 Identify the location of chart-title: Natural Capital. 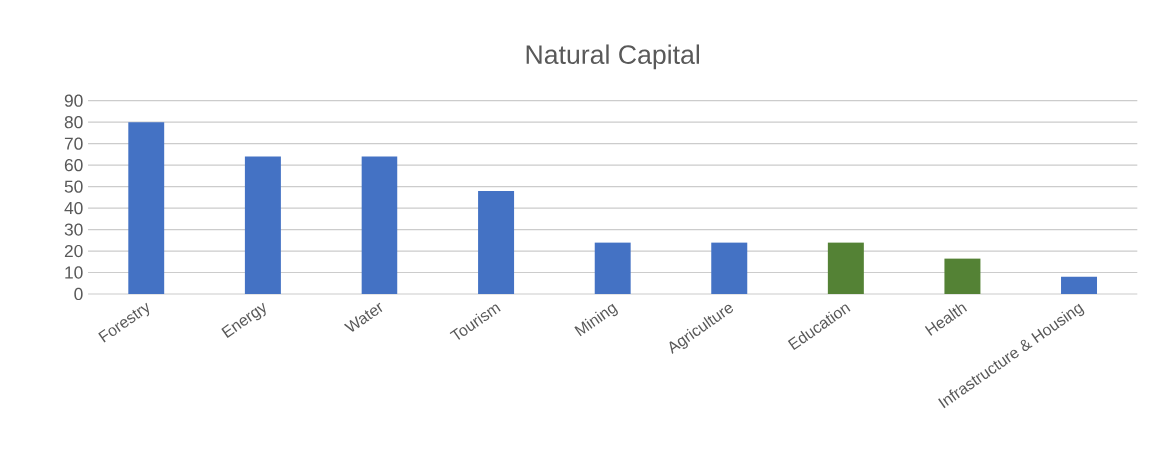
(613, 57).